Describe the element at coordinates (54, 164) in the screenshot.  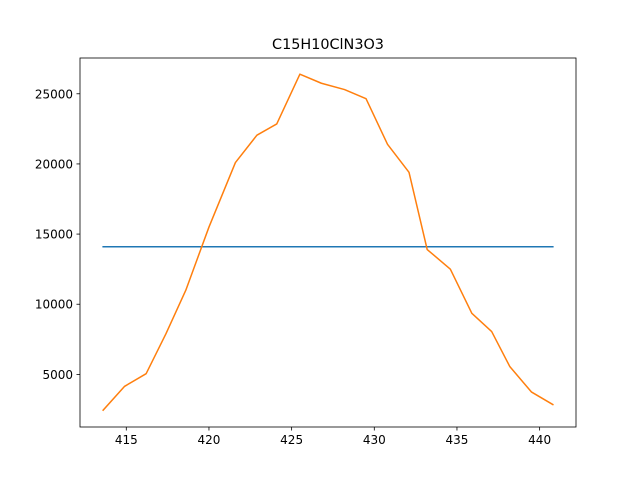
I see `y-tick-label: 20000` at that location.